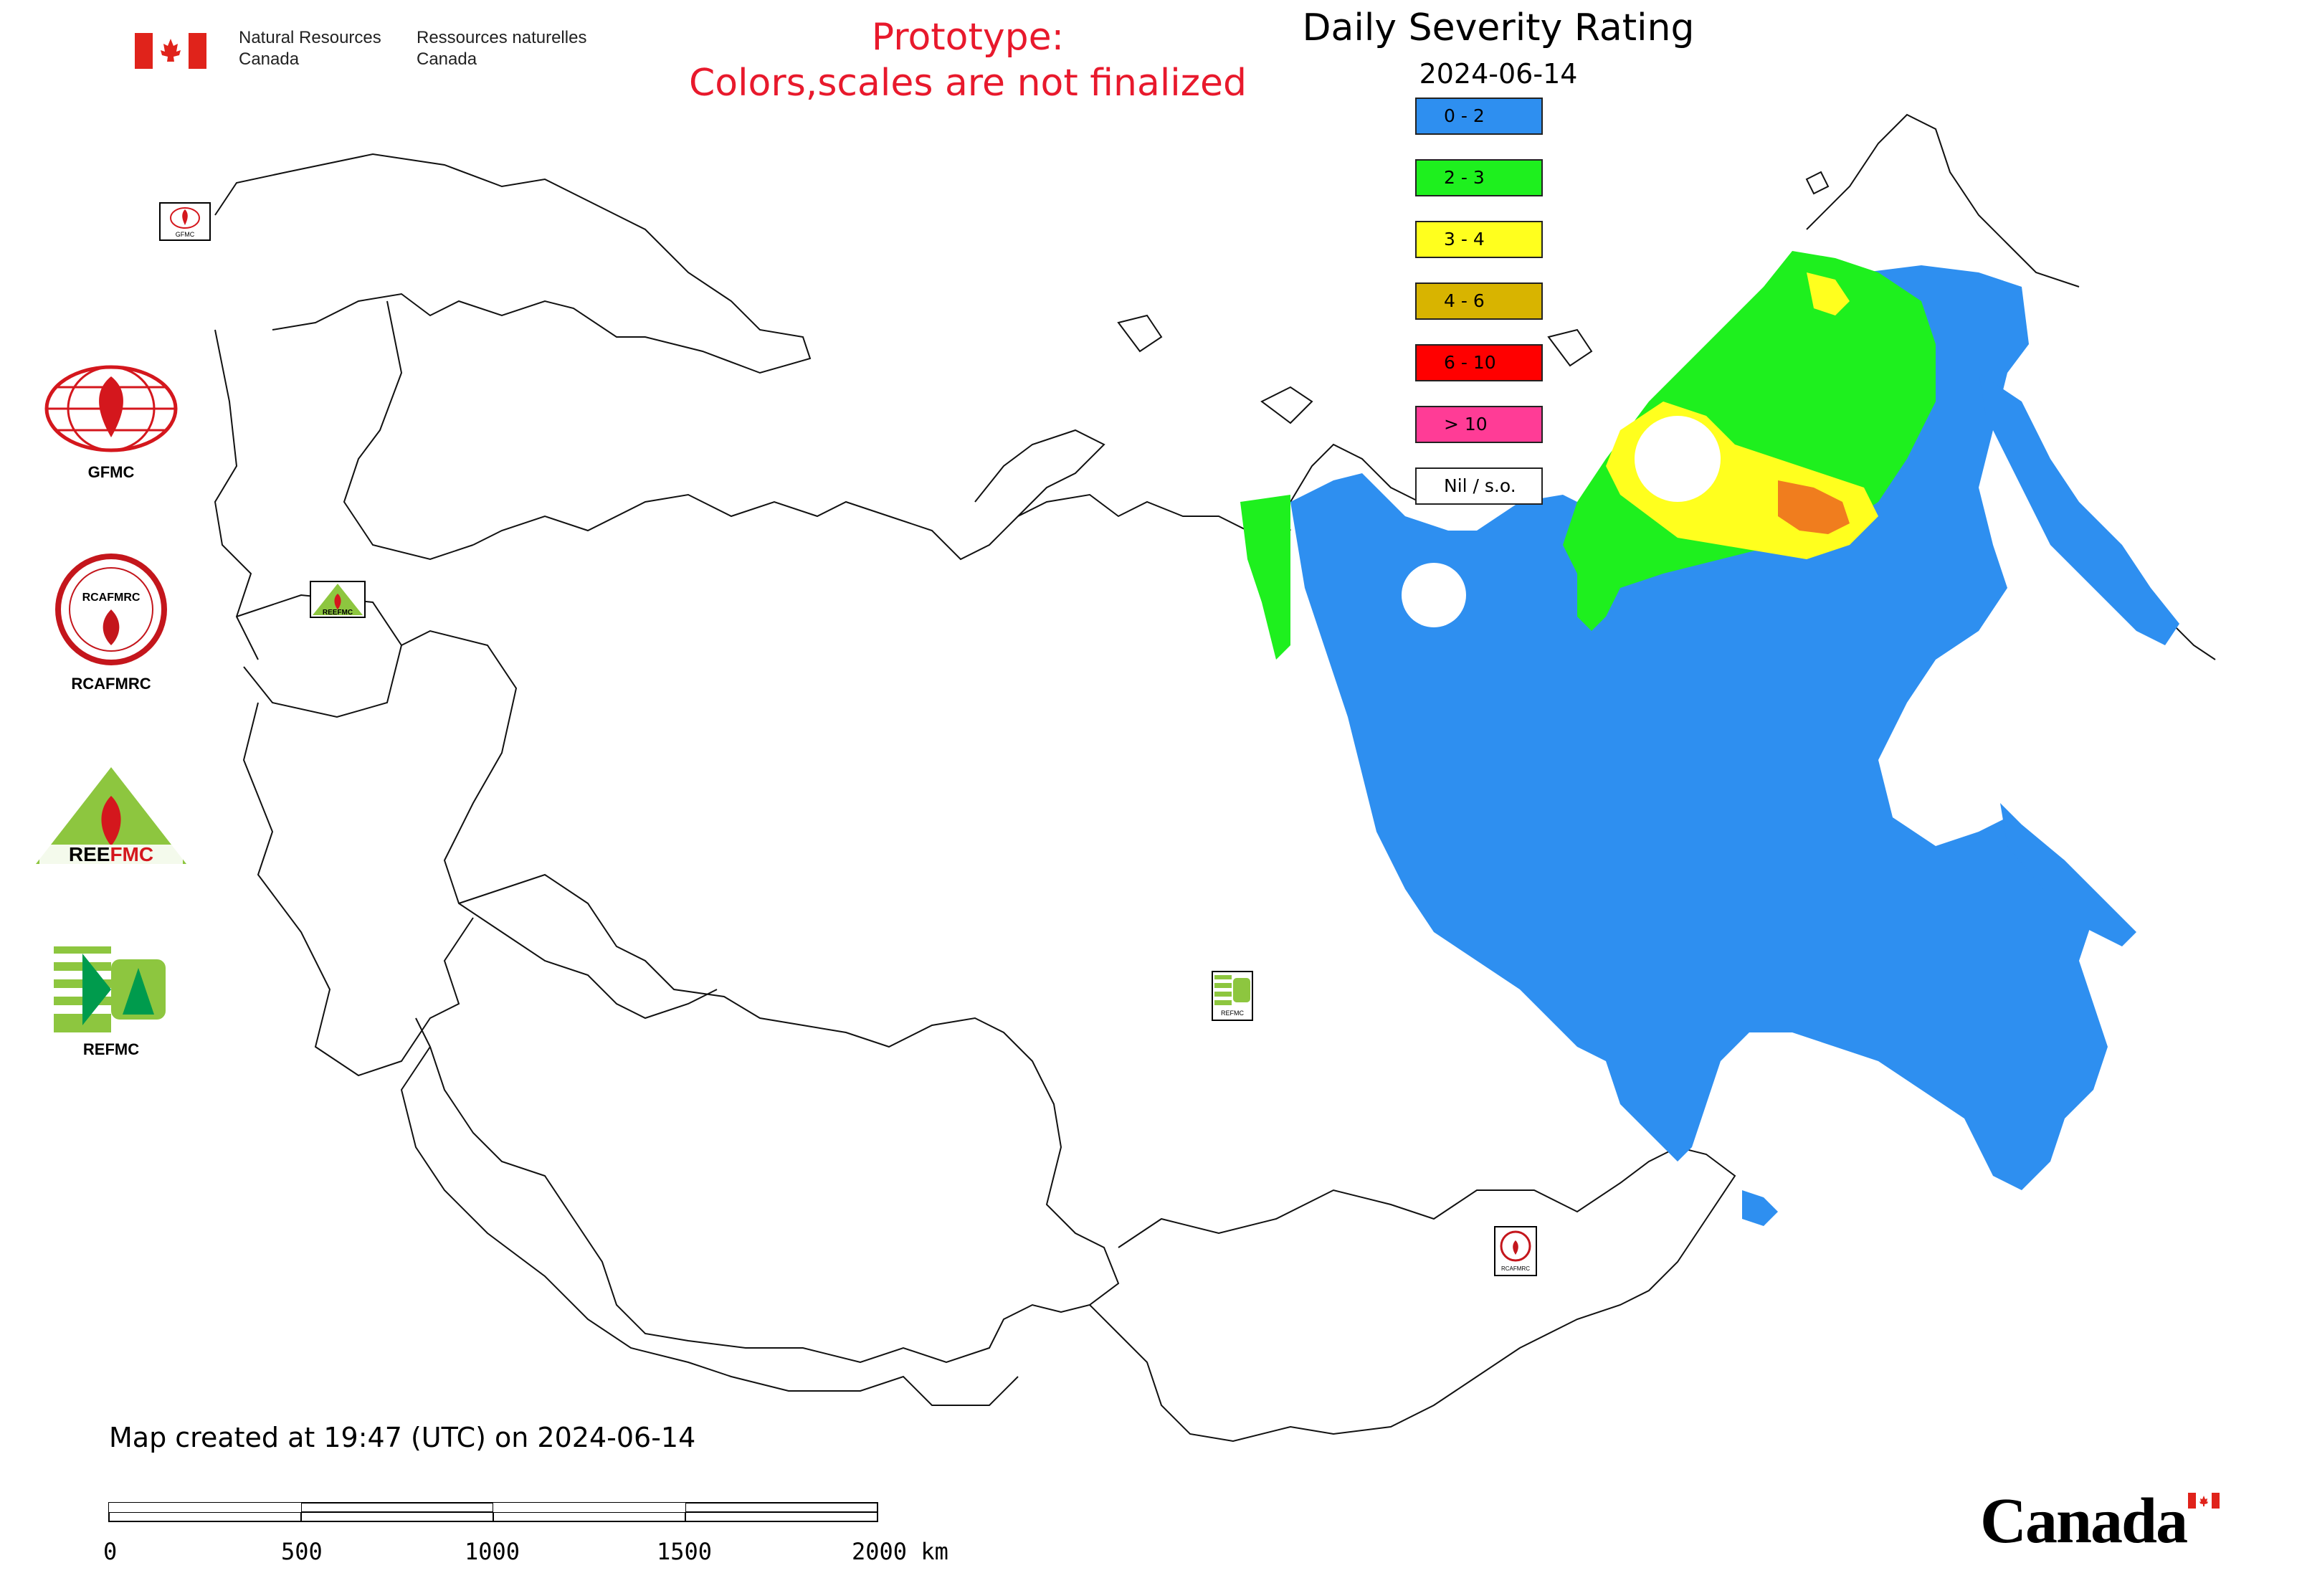 This screenshot has height=1596, width=2302. Describe the element at coordinates (1499, 27) in the screenshot. I see `legend-title: Daily Severity Rating` at that location.